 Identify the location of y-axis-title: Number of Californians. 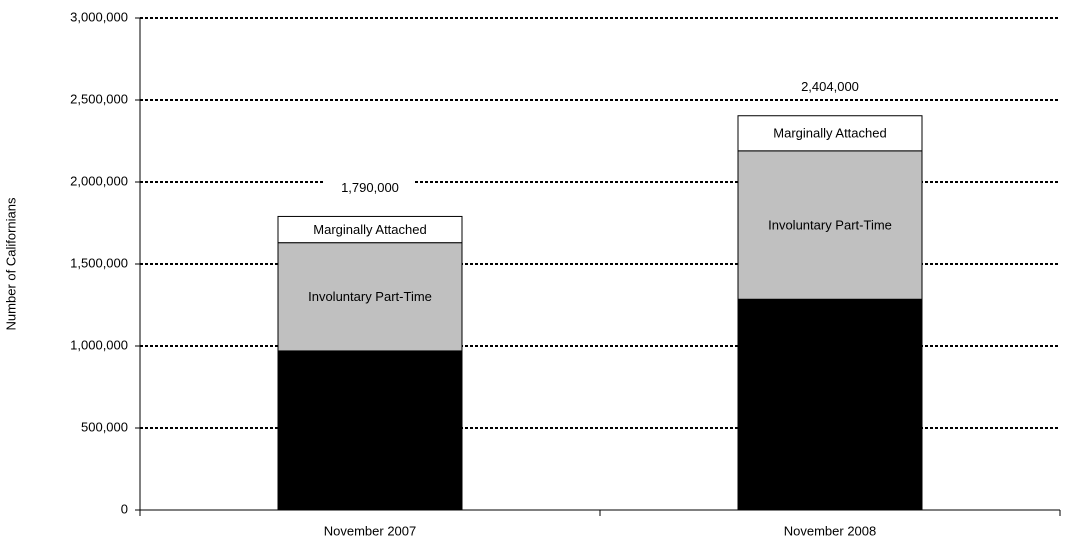
(10, 263).